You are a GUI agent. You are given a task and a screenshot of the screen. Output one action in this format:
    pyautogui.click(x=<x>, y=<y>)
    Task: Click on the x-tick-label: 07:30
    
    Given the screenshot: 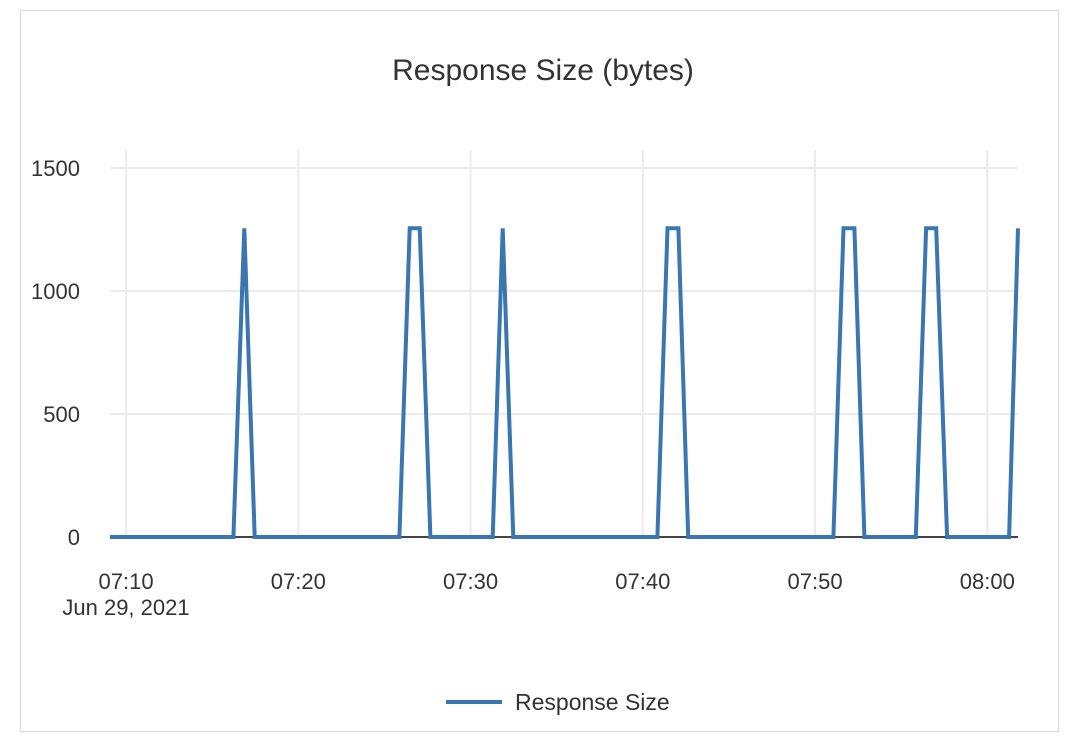 What is the action you would take?
    pyautogui.click(x=470, y=581)
    